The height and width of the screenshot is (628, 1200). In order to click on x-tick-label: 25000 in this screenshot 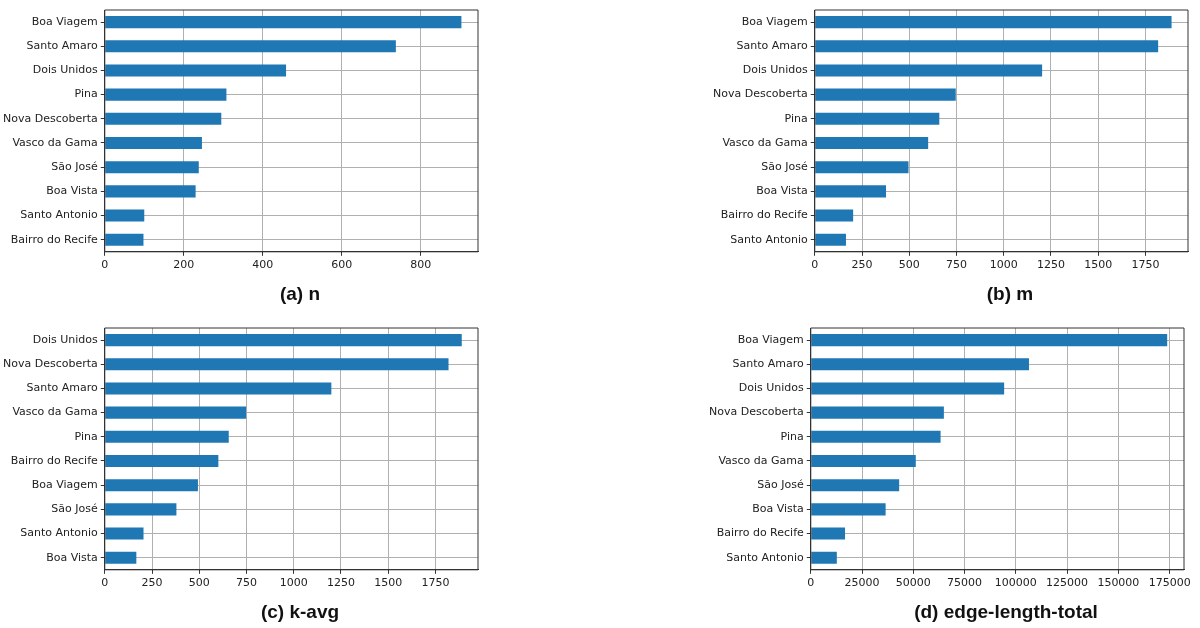, I will do `click(862, 583)`.